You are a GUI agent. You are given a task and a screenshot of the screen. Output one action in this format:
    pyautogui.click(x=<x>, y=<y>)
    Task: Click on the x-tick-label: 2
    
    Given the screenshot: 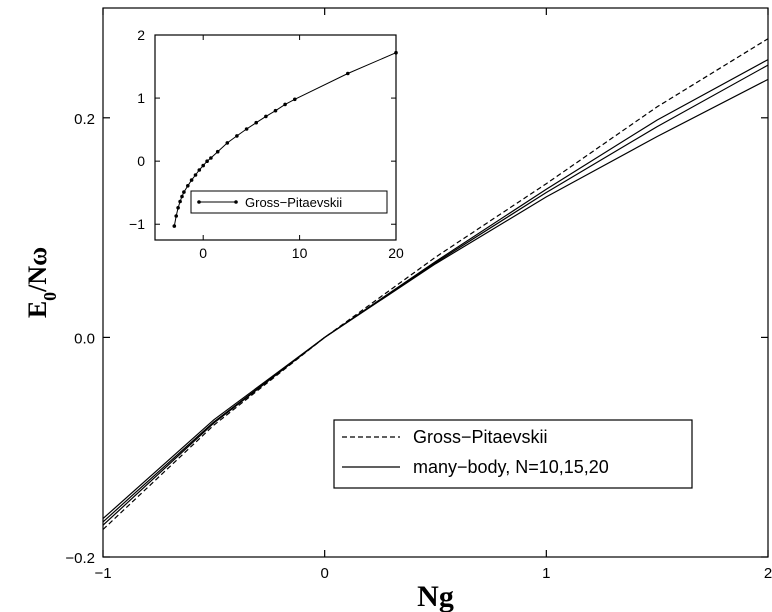 What is the action you would take?
    pyautogui.click(x=768, y=573)
    